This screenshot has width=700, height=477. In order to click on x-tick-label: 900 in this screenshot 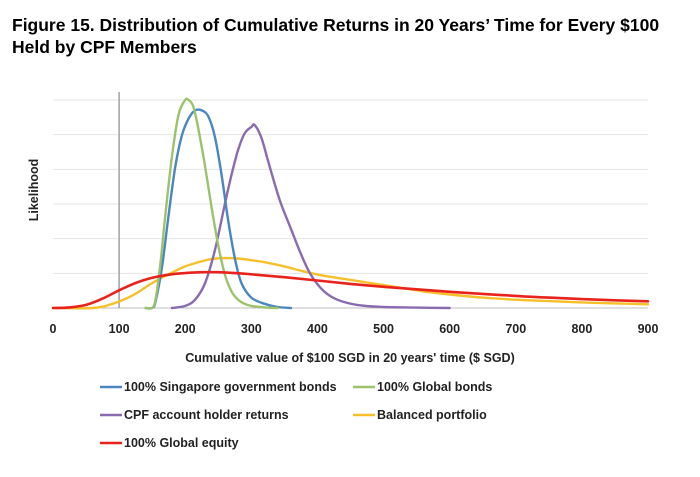, I will do `click(648, 329)`.